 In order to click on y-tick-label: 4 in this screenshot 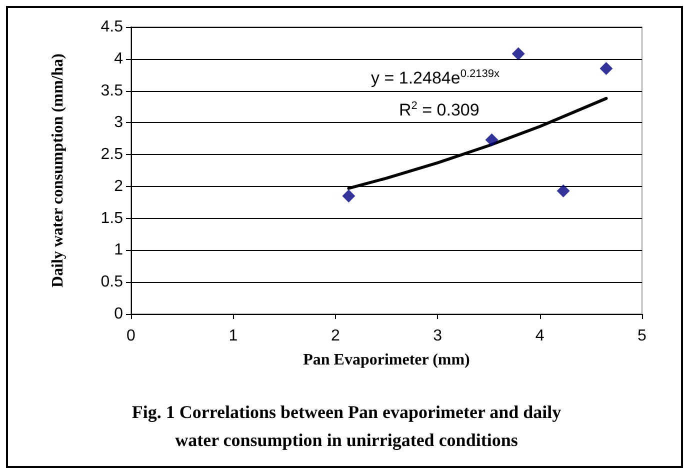, I will do `click(119, 59)`.